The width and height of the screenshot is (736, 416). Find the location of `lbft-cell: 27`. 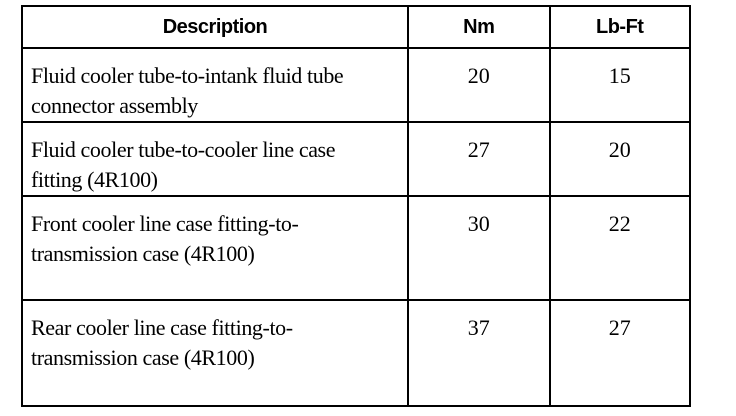

lbft-cell: 27 is located at coordinates (619, 353).